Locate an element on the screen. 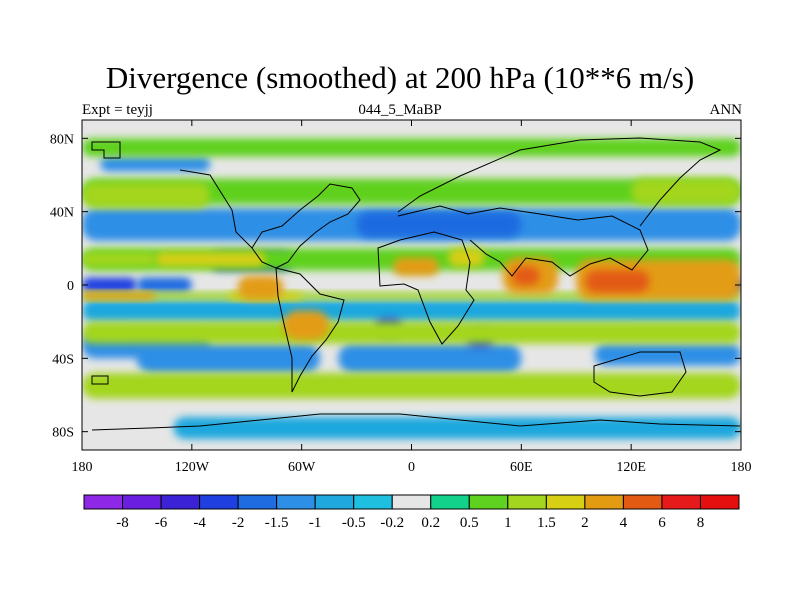 The height and width of the screenshot is (600, 800). colorbar-label: -2 is located at coordinates (238, 523).